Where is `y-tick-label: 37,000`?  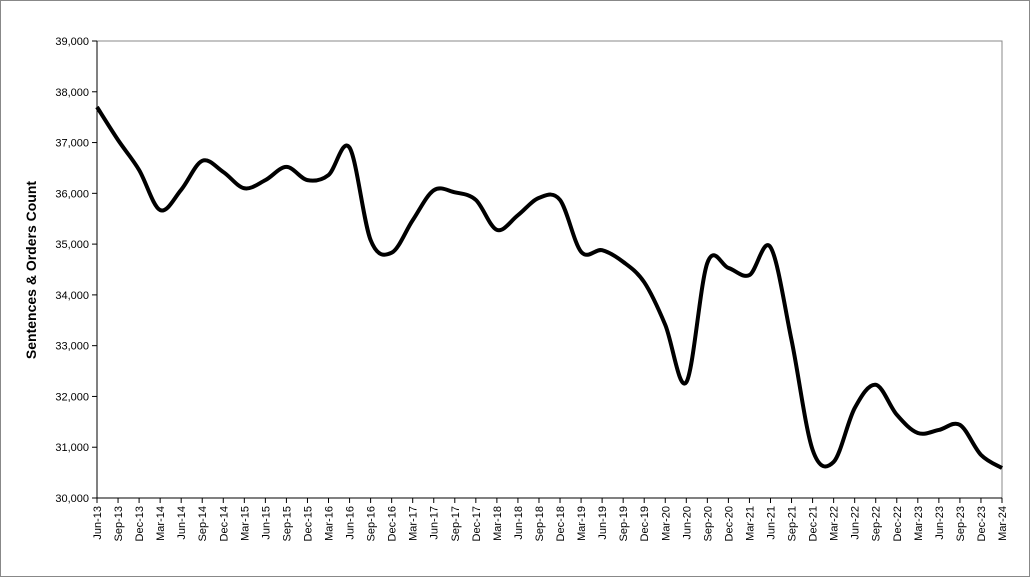 y-tick-label: 37,000 is located at coordinates (72, 144).